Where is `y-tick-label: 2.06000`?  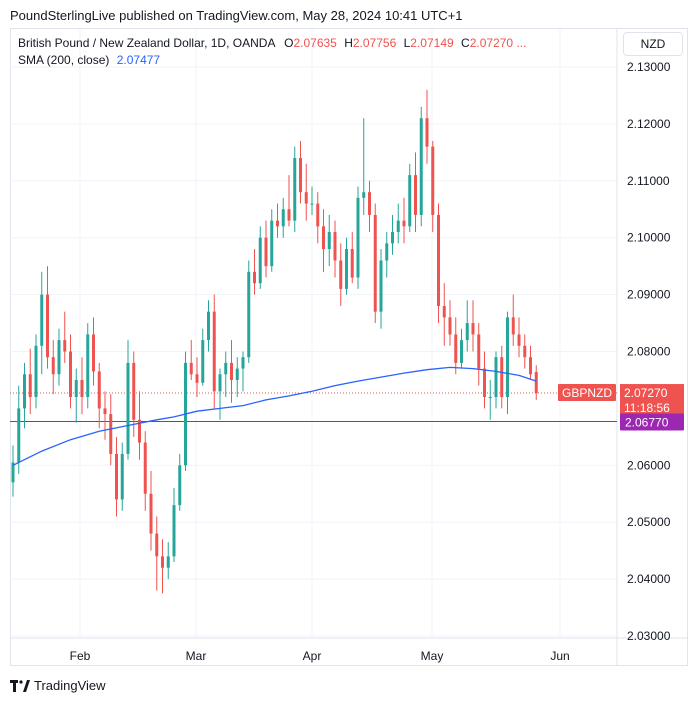 y-tick-label: 2.06000 is located at coordinates (649, 465).